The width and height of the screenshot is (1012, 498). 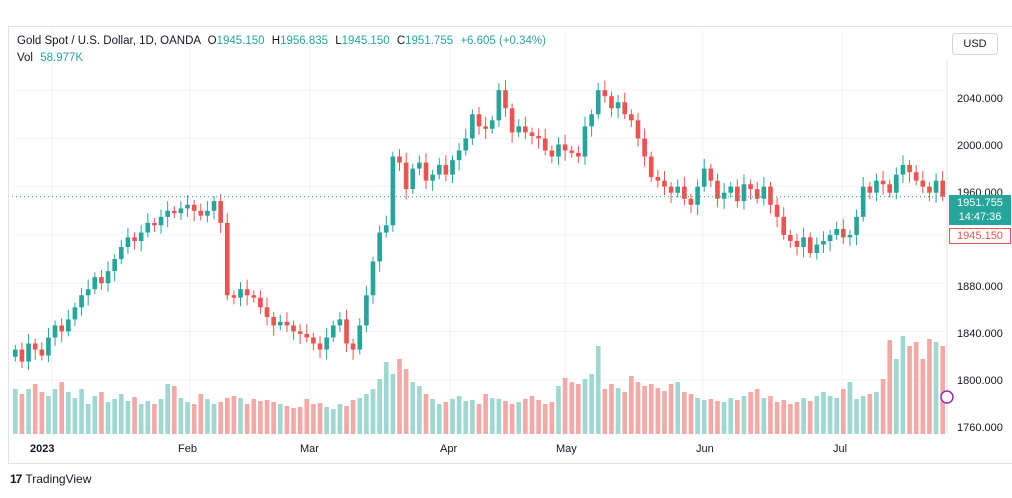 I want to click on y-tick: 1840.000, so click(x=980, y=334).